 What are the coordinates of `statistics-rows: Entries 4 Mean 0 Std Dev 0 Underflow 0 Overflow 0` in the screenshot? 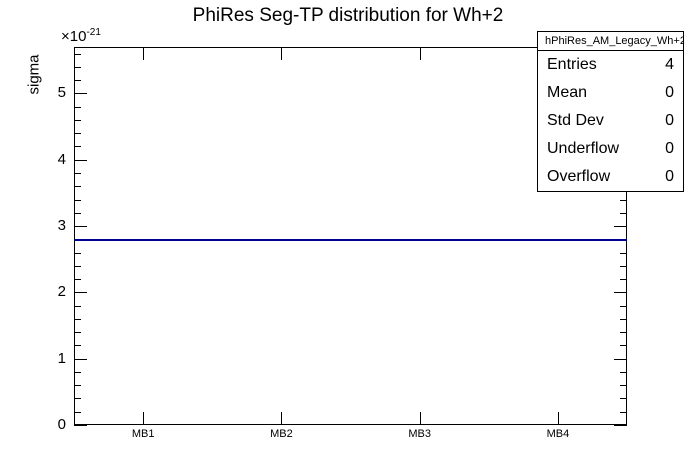 It's located at (610, 121).